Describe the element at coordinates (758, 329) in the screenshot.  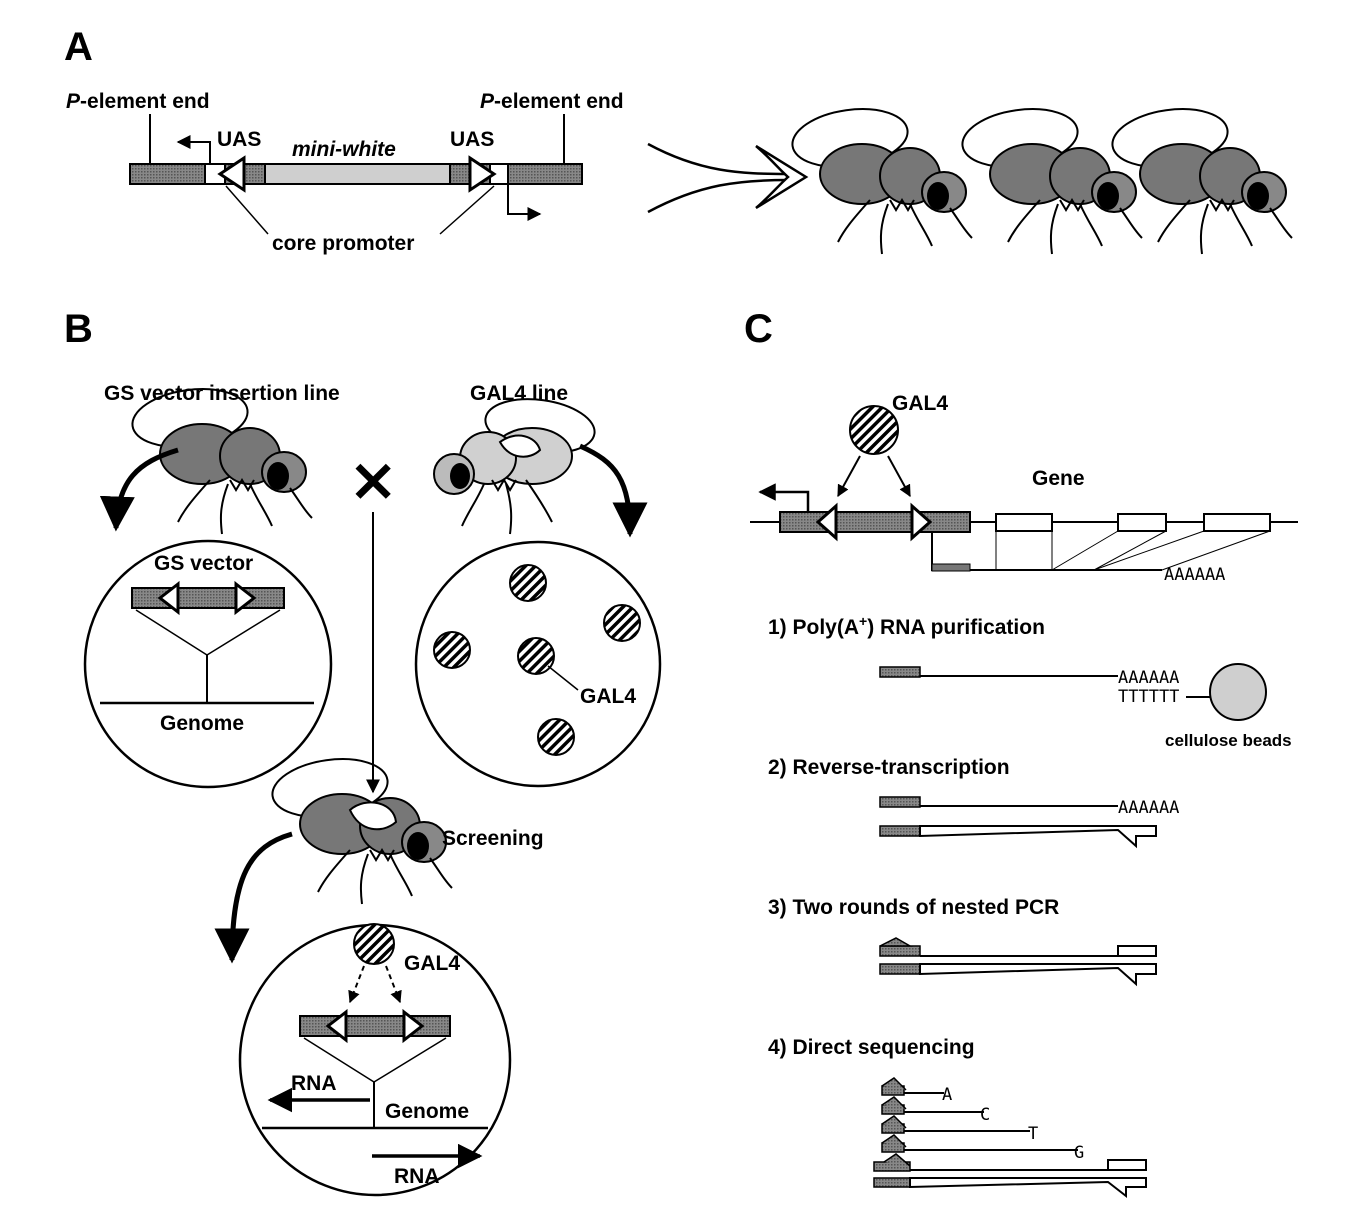
I see `panel-label-c: C` at that location.